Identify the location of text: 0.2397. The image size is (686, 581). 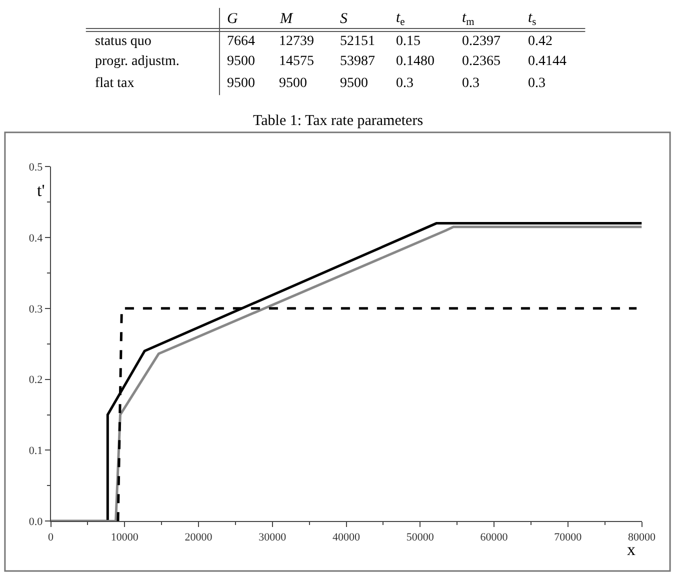
(481, 41).